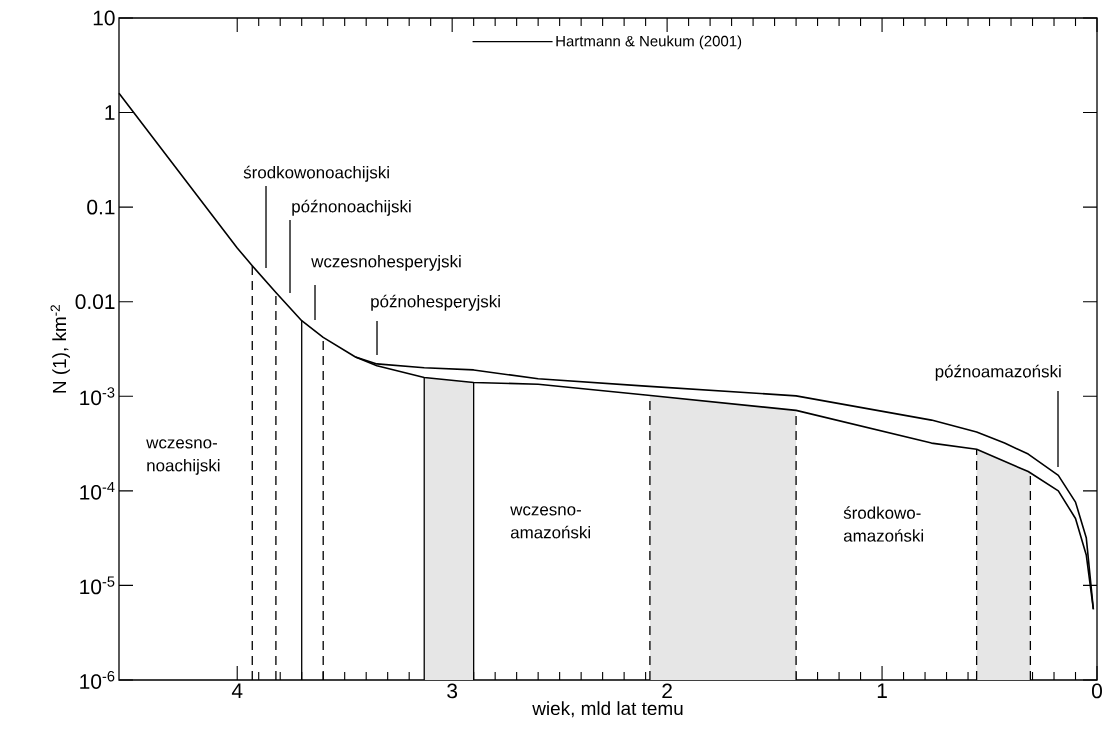 The image size is (1106, 742). I want to click on y-tick-label: 10, so click(104, 18).